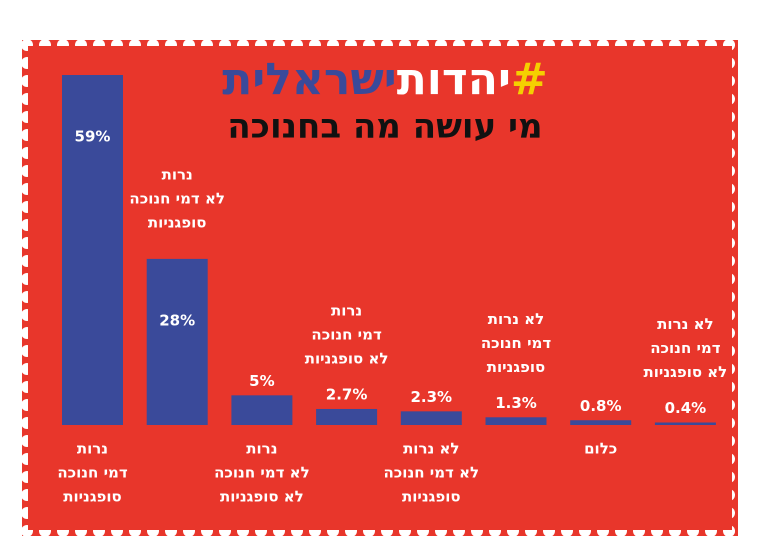 The height and width of the screenshot is (554, 758). Describe the element at coordinates (600, 449) in the screenshot. I see `category-label: כלום` at that location.